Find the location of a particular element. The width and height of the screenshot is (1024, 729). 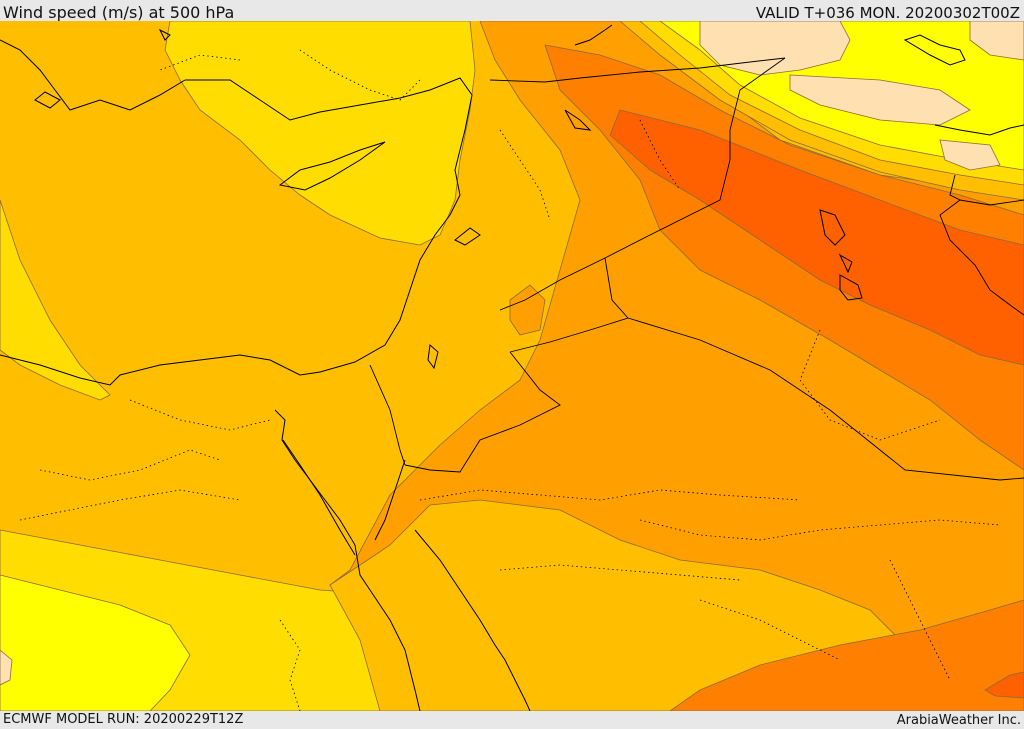

red-orange-south-east is located at coordinates (1004, 685).